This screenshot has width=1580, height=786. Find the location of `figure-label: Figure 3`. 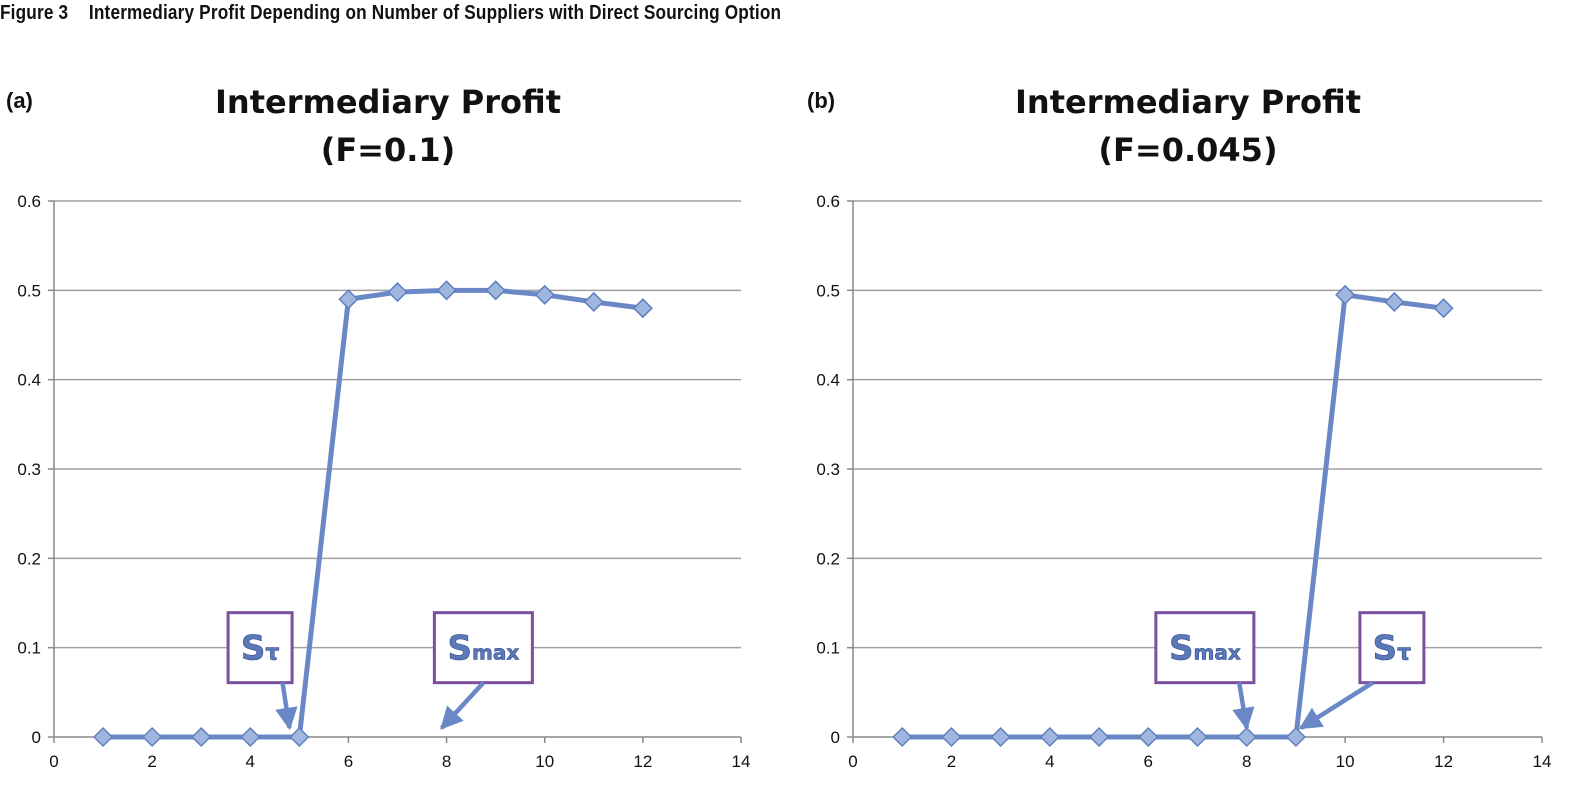

figure-label: Figure 3 is located at coordinates (34, 13).